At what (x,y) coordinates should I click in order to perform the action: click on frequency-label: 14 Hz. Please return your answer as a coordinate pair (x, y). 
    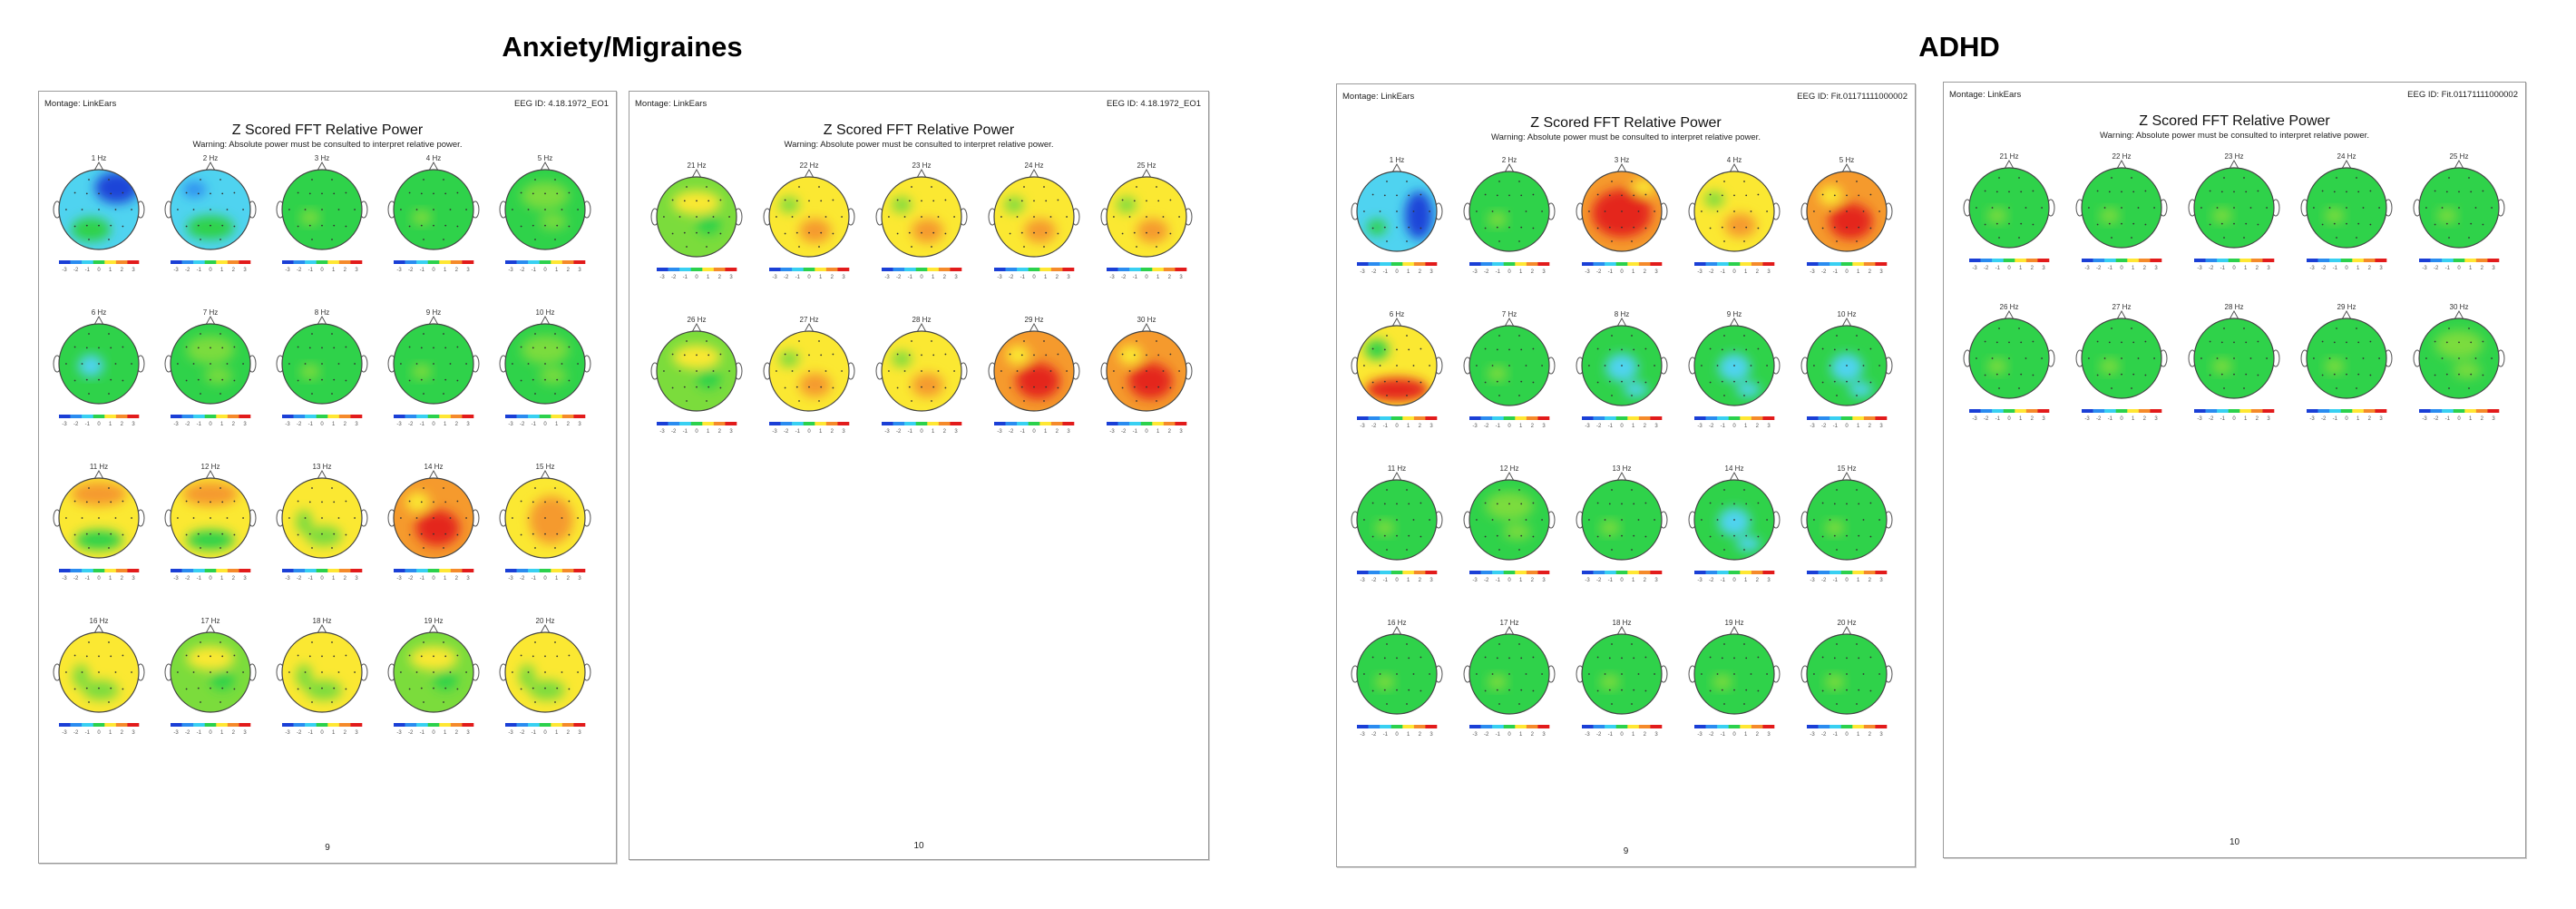
    Looking at the image, I should click on (1734, 468).